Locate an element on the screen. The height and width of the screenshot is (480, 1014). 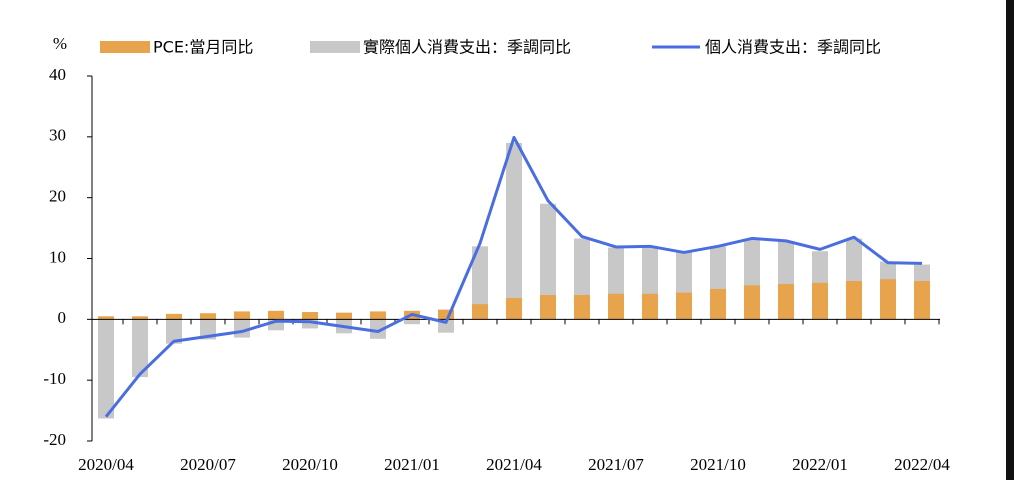
legend-label: 實際個人消費支出：季調同比 is located at coordinates (467, 47).